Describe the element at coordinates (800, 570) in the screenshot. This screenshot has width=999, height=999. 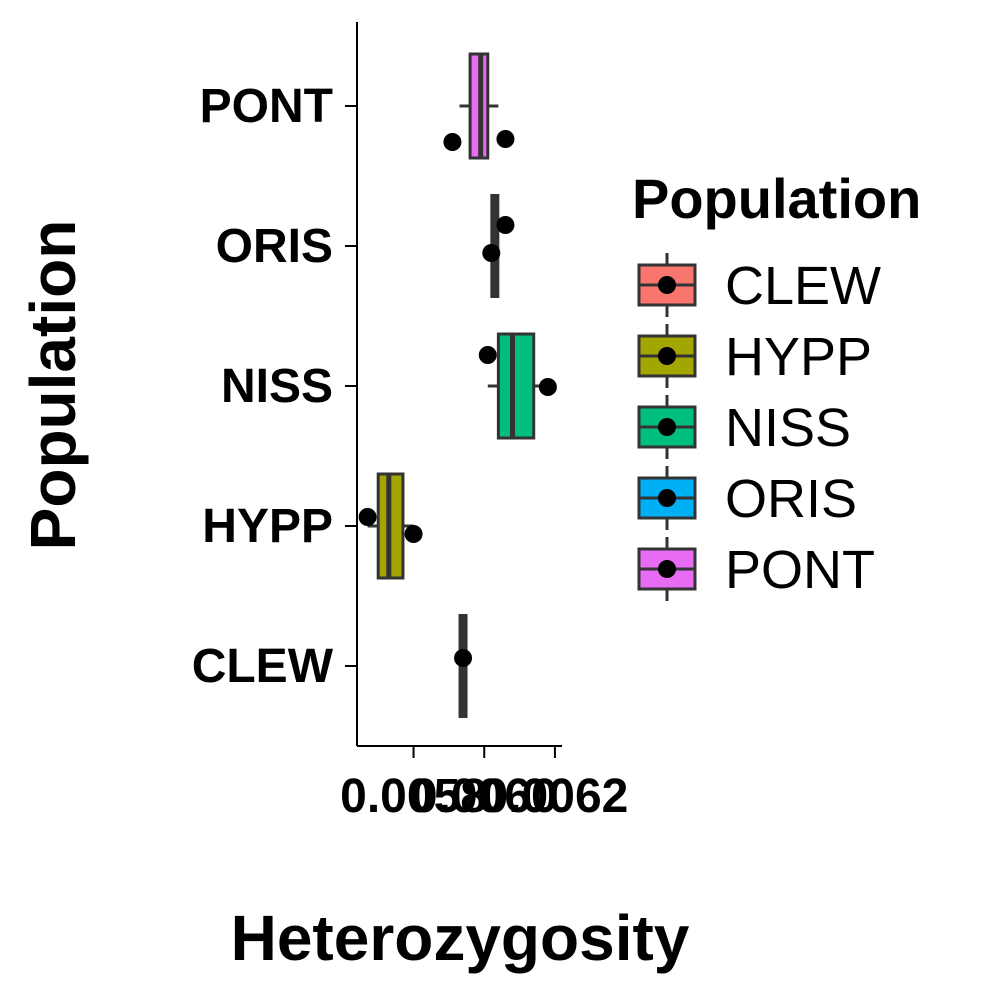
I see `legend-label-pont: PONT` at that location.